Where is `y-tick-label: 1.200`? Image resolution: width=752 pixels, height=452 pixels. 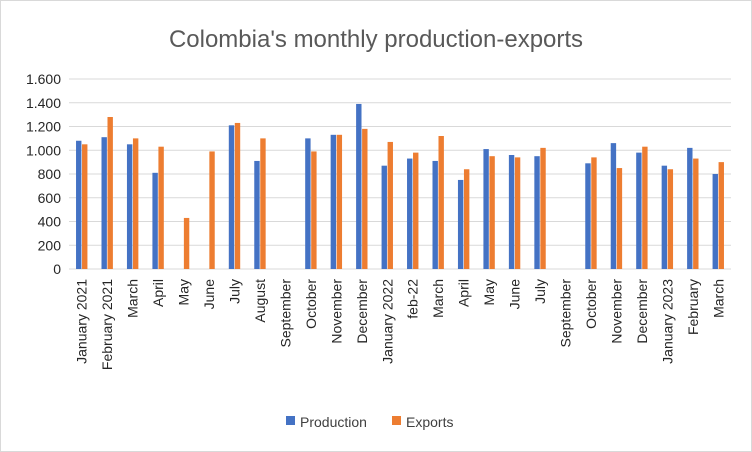 y-tick-label: 1.200 is located at coordinates (43, 127).